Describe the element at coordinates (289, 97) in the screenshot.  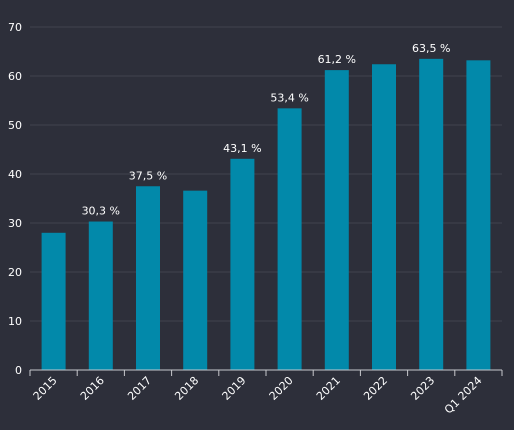
I see `data-label: 53,4 %` at that location.